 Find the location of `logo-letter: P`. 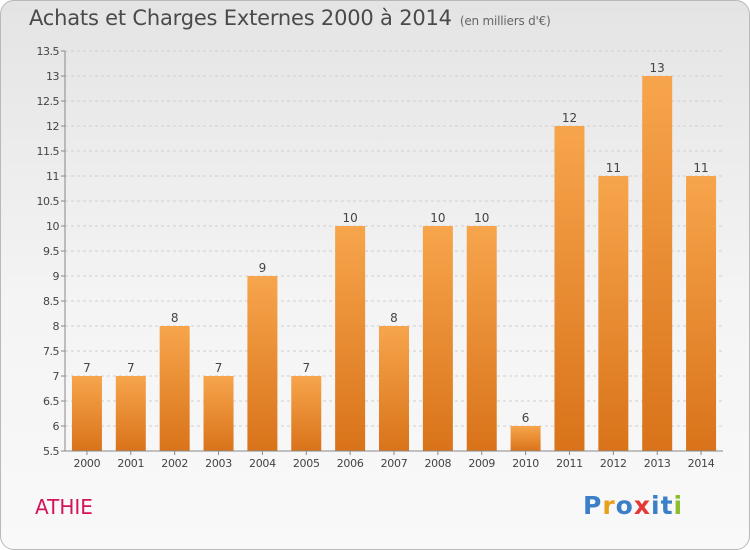

logo-letter: P is located at coordinates (593, 505).